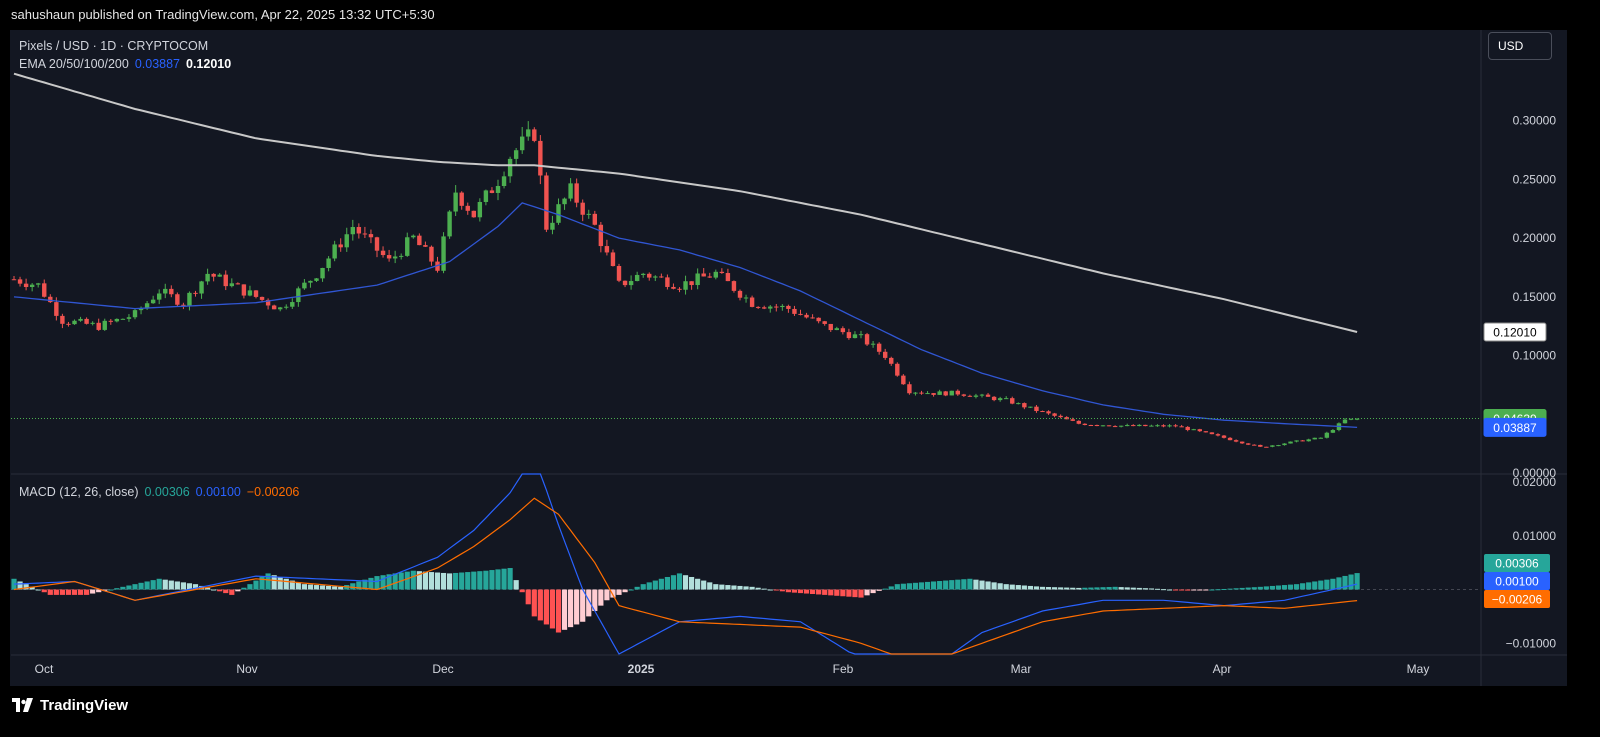 This screenshot has height=737, width=1600. What do you see at coordinates (1517, 581) in the screenshot?
I see `macd-badge` at bounding box center [1517, 581].